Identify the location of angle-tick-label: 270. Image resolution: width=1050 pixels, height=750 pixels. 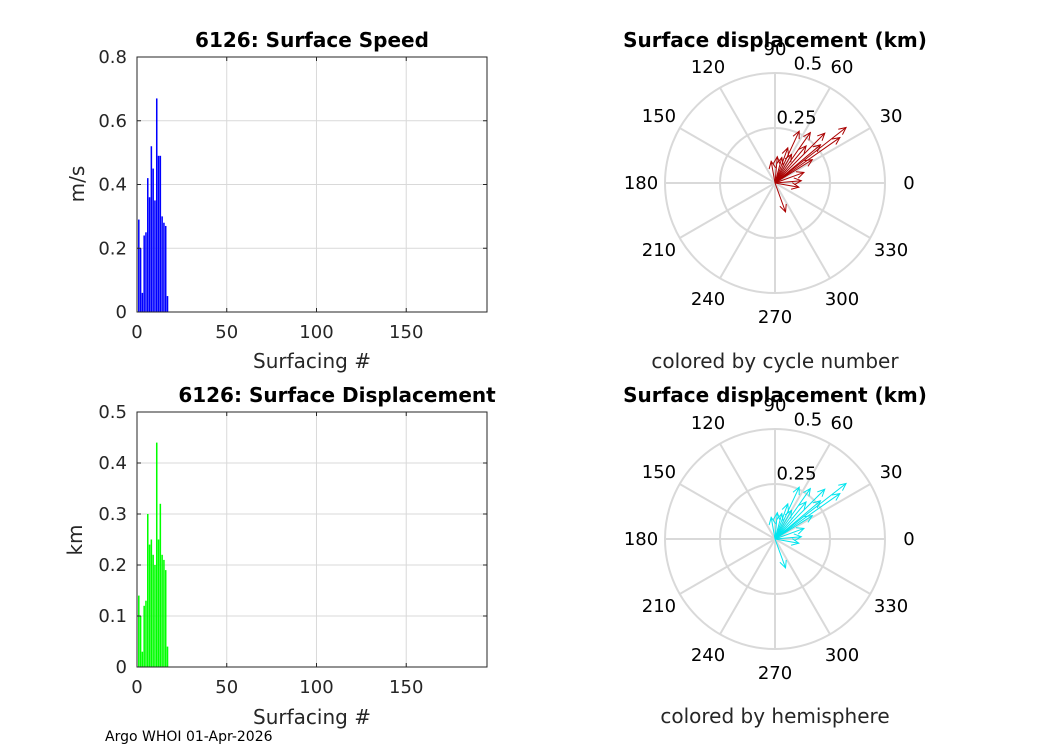
(775, 317).